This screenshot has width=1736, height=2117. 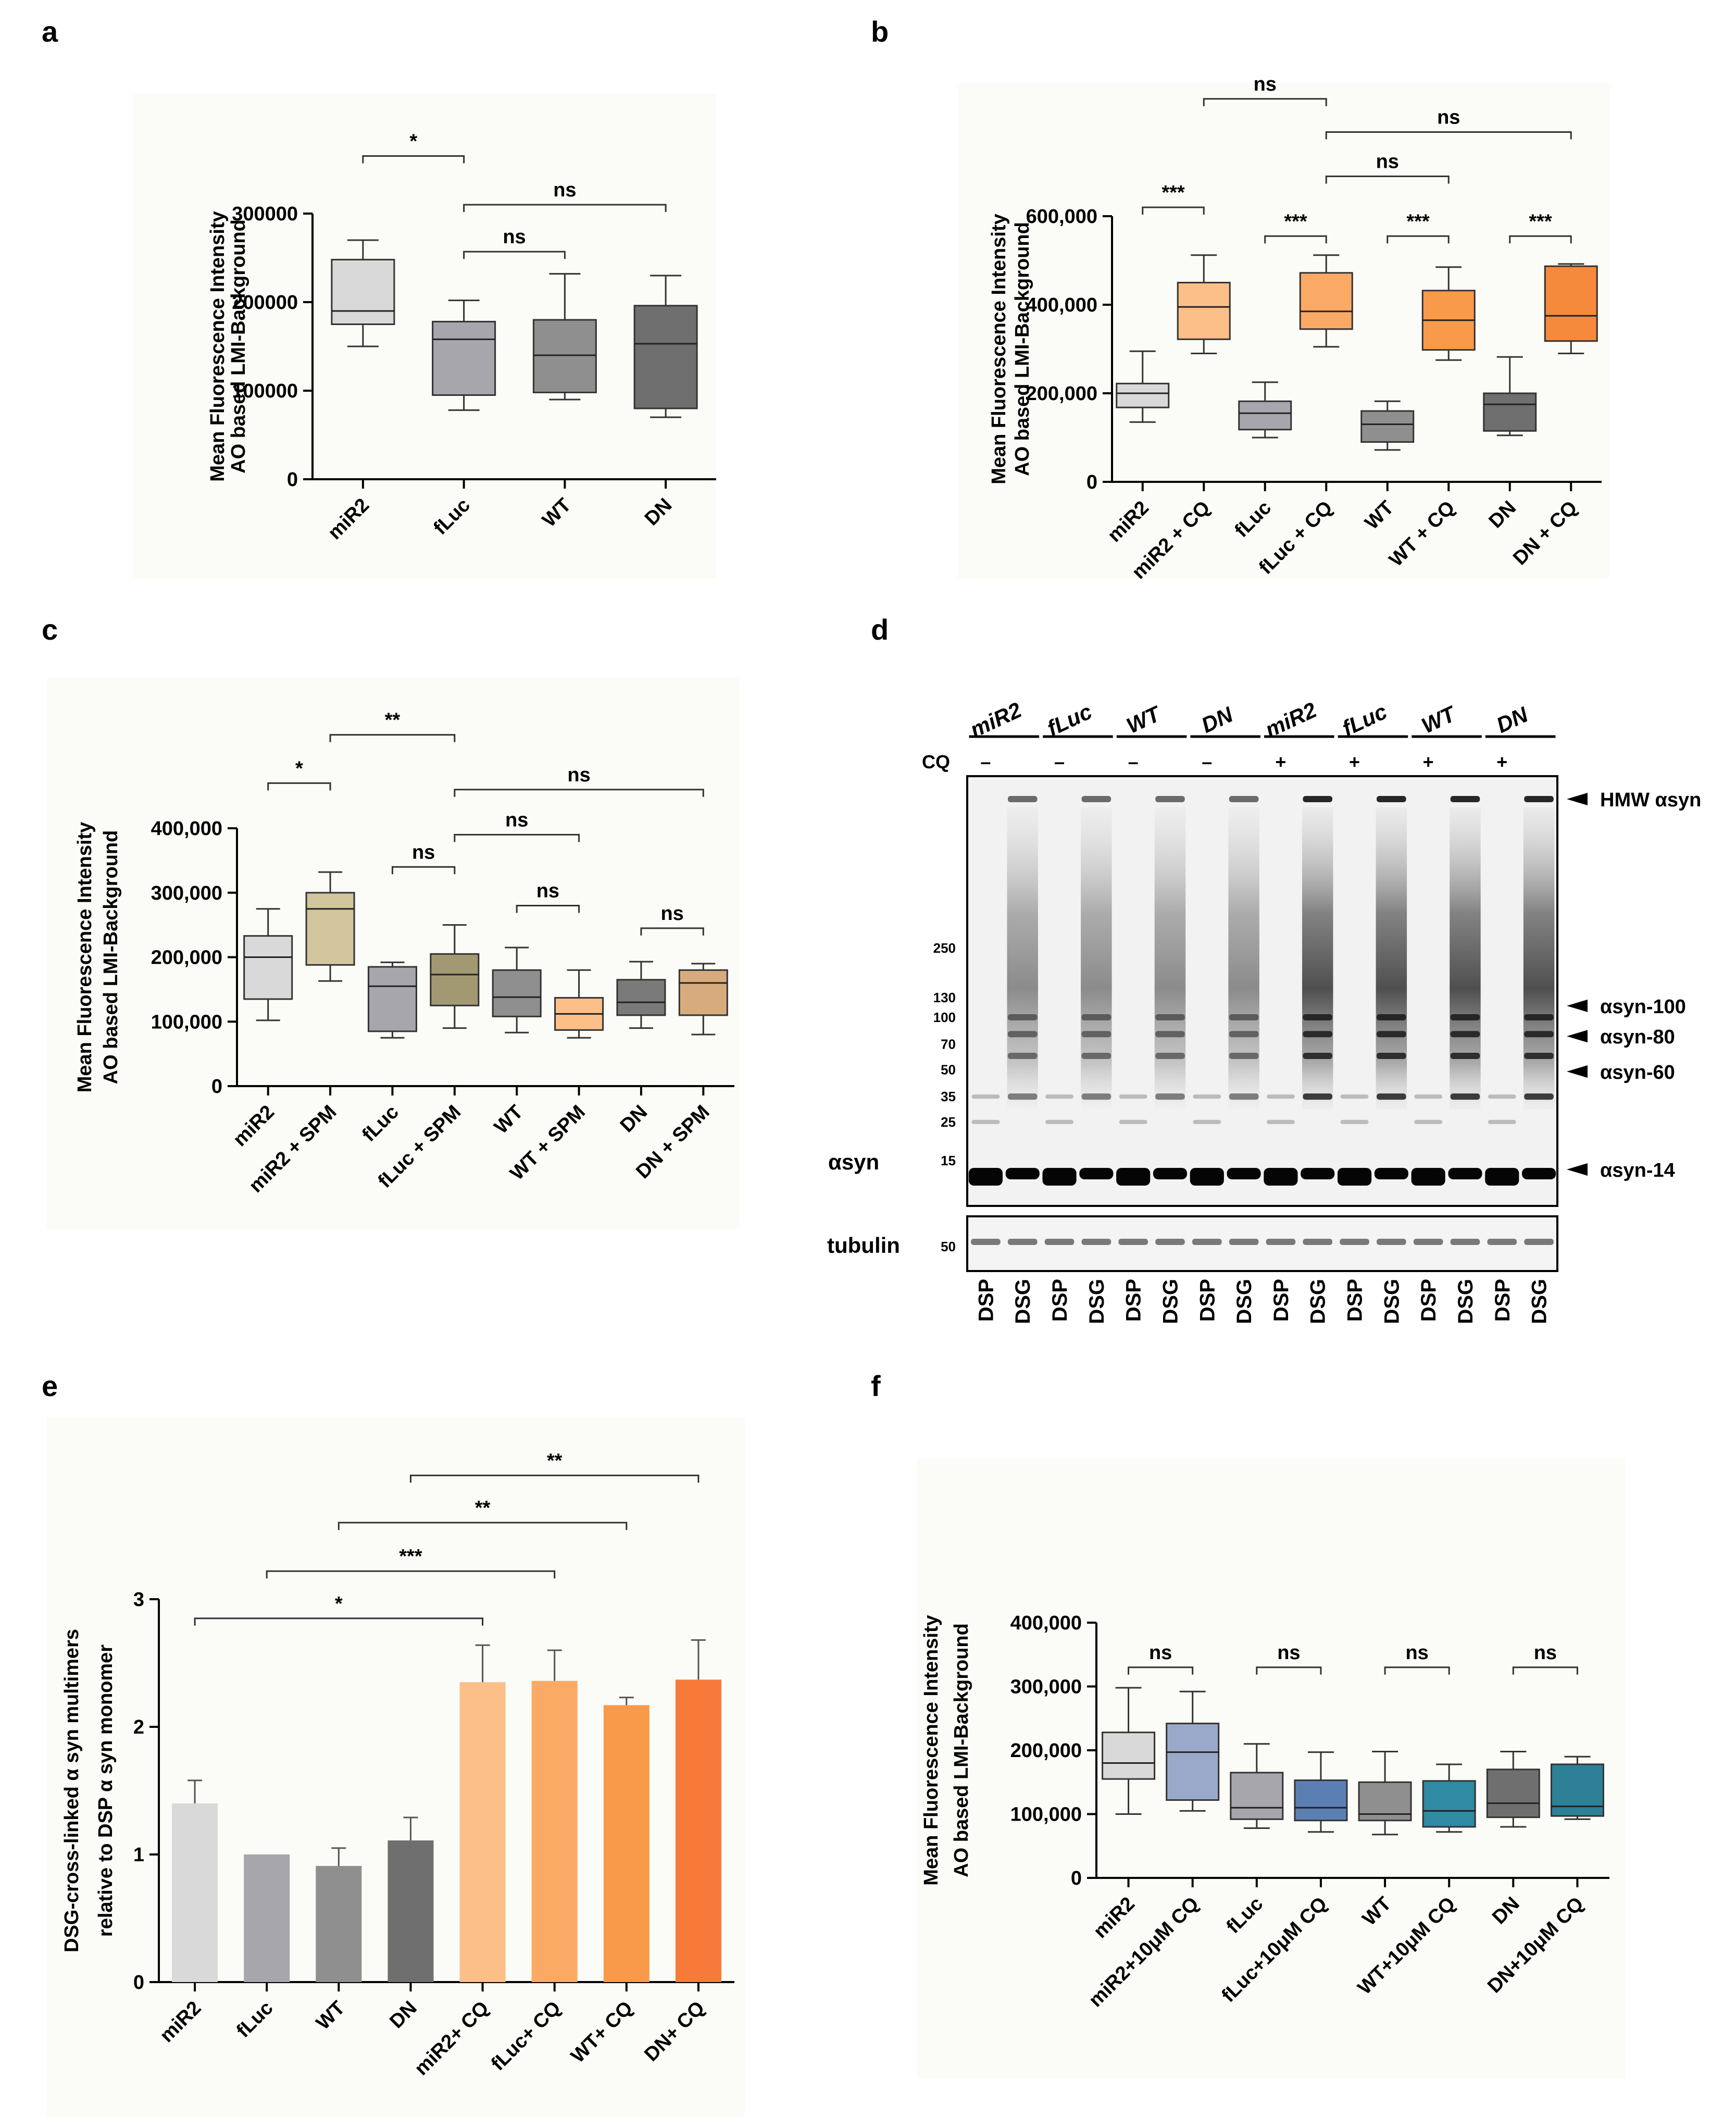 I want to click on panel-label-c: c, so click(x=50, y=629).